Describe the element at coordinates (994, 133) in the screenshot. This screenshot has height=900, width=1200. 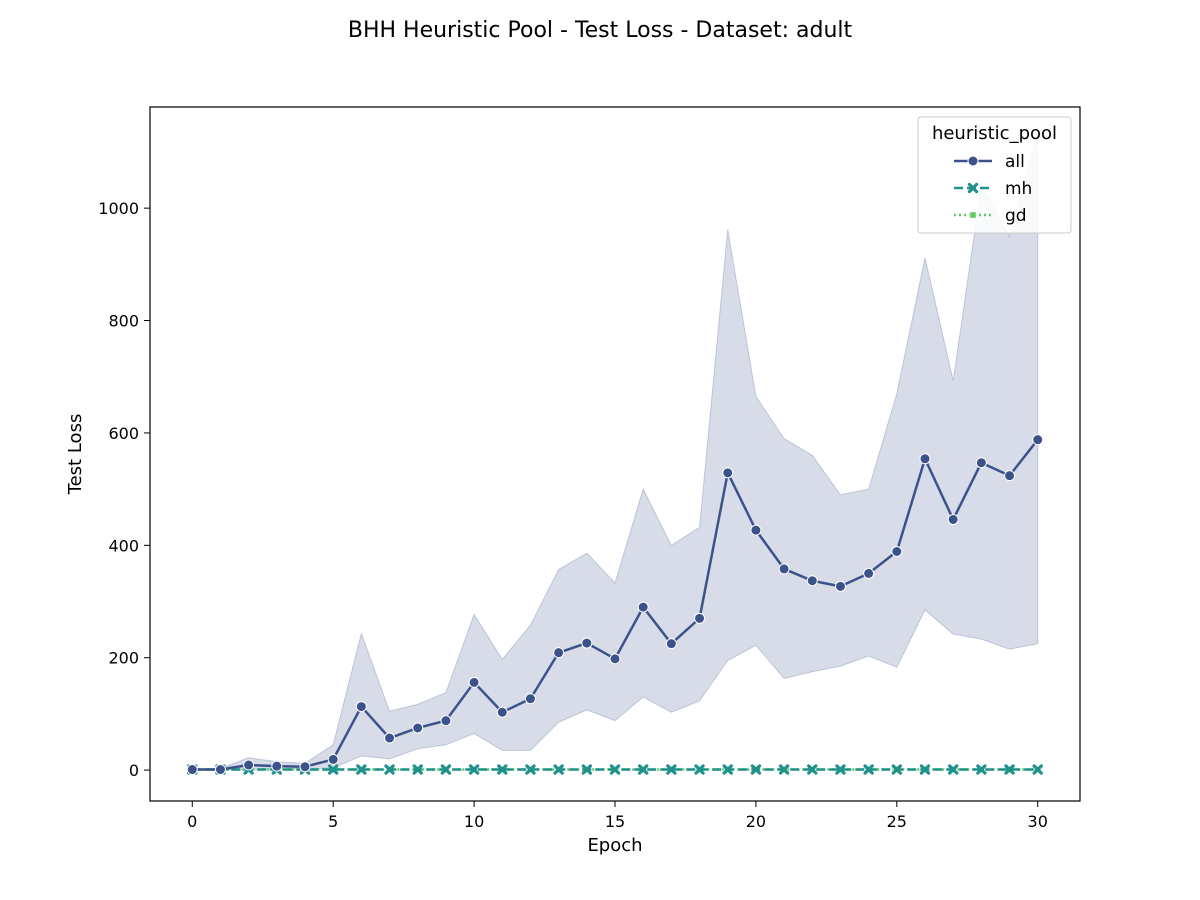
I see `legend-title: heuristic_pool` at that location.